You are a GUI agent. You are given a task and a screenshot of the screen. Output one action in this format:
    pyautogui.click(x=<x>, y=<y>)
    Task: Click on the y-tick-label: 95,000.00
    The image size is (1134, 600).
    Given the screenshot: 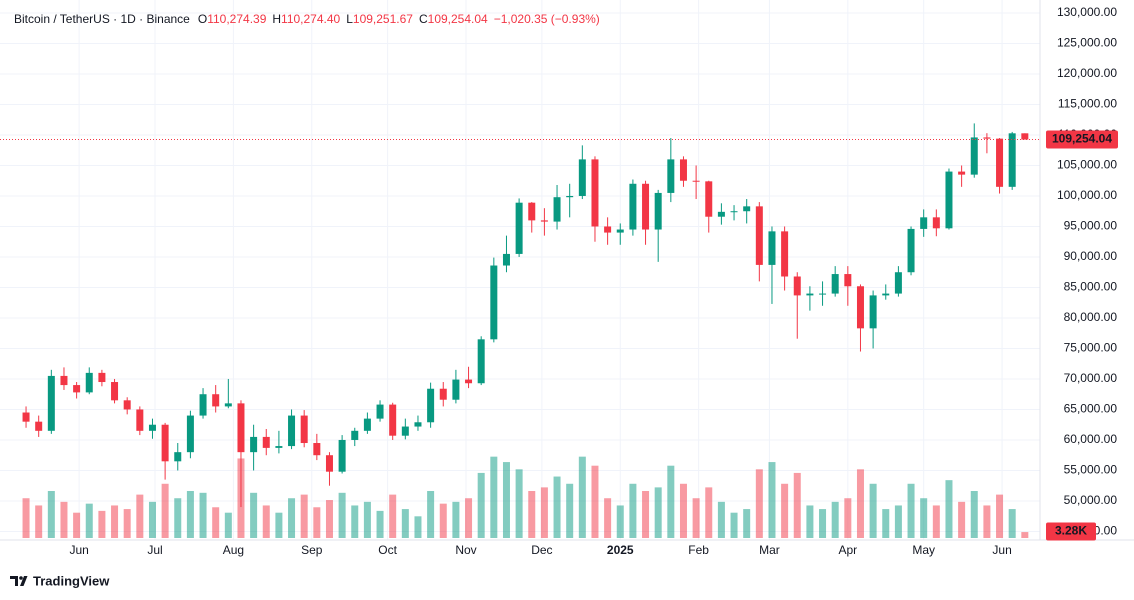 What is the action you would take?
    pyautogui.click(x=1091, y=226)
    